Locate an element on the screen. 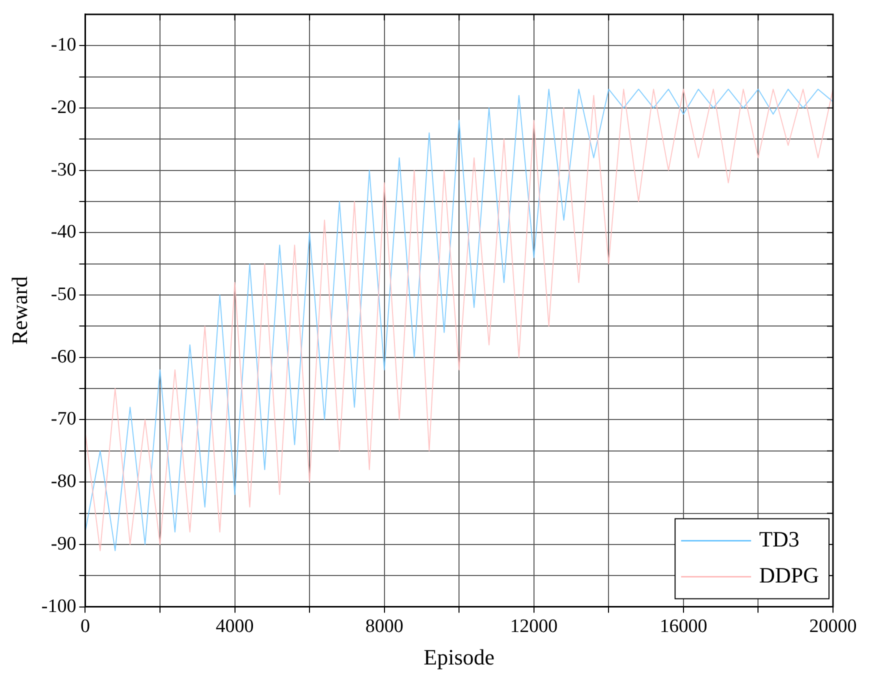 The width and height of the screenshot is (869, 680). y-axis-title: Reward is located at coordinates (19, 310).